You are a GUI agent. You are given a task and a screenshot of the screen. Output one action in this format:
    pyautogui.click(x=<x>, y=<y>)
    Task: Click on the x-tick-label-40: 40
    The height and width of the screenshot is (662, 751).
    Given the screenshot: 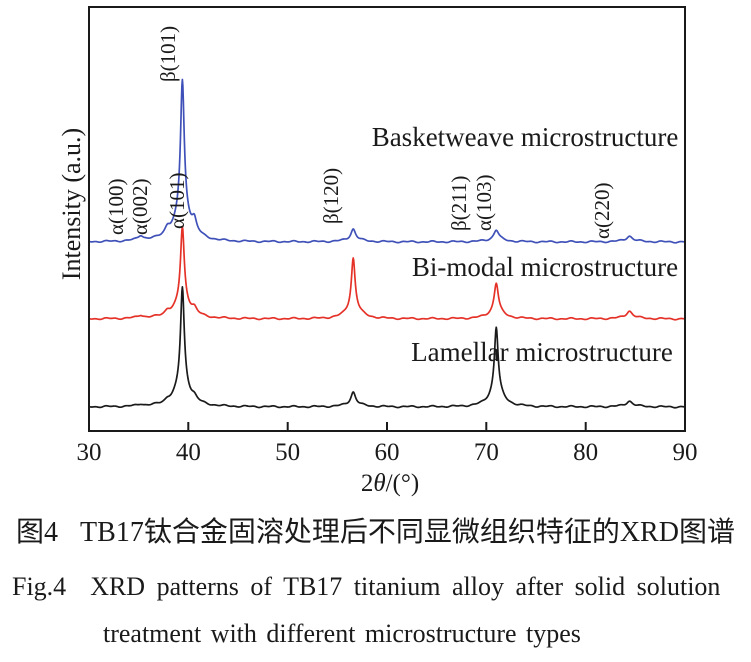 What is the action you would take?
    pyautogui.click(x=188, y=452)
    